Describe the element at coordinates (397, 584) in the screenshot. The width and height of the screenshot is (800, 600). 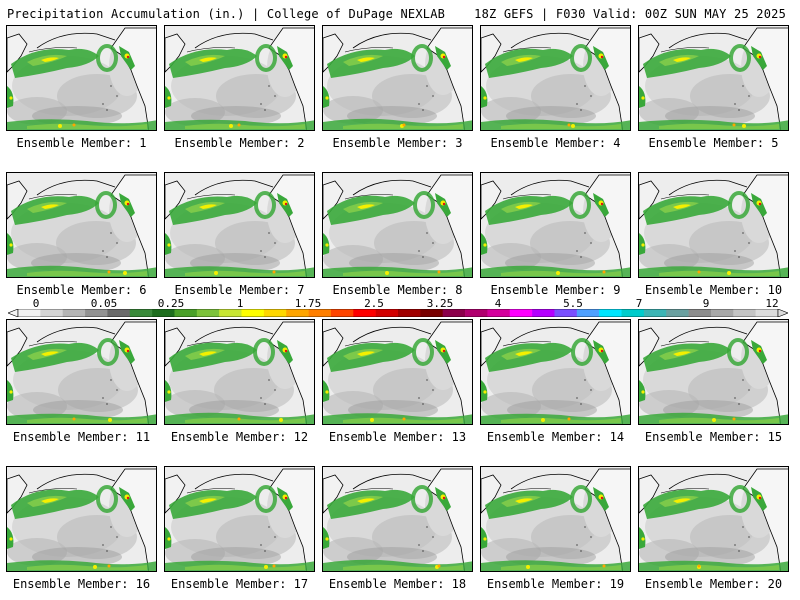
I see `ensemble-member-label: Ensemble Member: 18` at that location.